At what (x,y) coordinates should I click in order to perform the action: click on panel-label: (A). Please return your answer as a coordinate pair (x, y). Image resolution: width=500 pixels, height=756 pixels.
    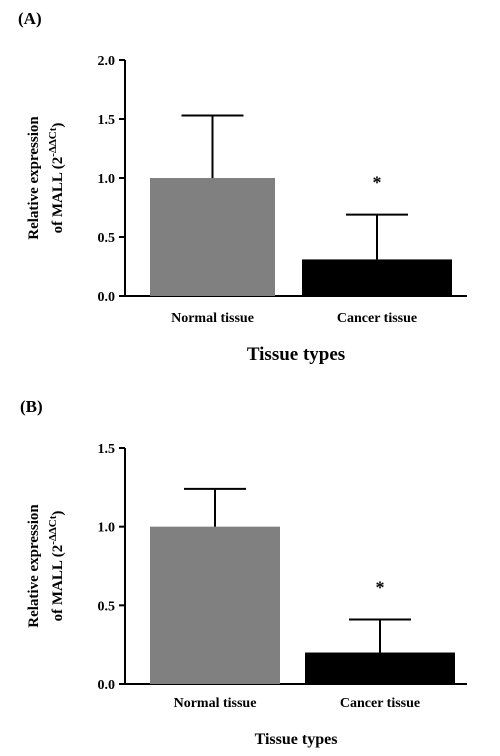
    Looking at the image, I should click on (30, 18).